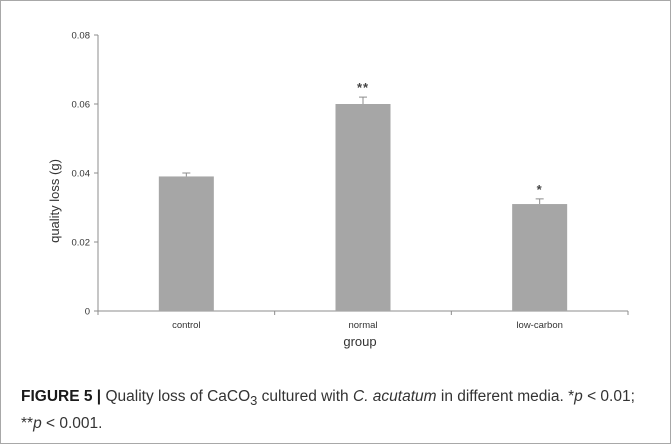 This screenshot has width=671, height=444. I want to click on significance-marker: **, so click(363, 87).